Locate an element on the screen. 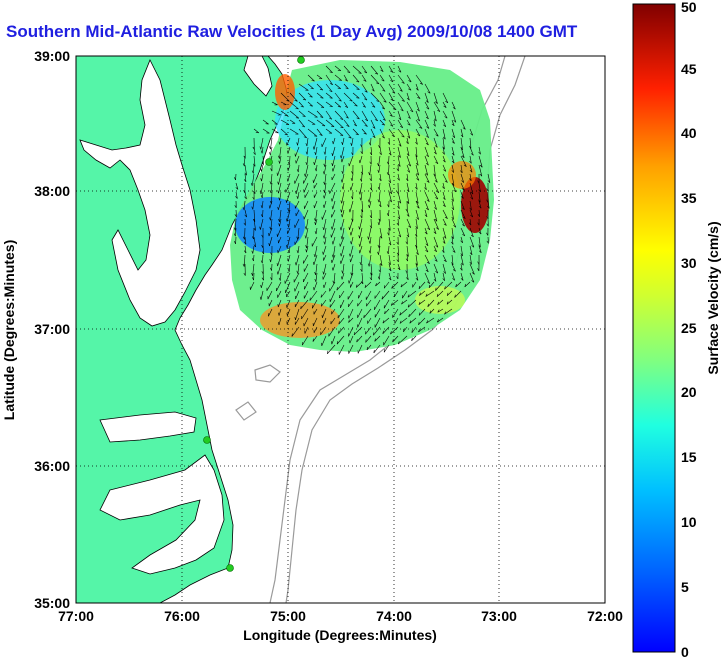 This screenshot has width=724, height=659. x-axis-label: Longitude (Degrees:Minutes) is located at coordinates (340, 635).